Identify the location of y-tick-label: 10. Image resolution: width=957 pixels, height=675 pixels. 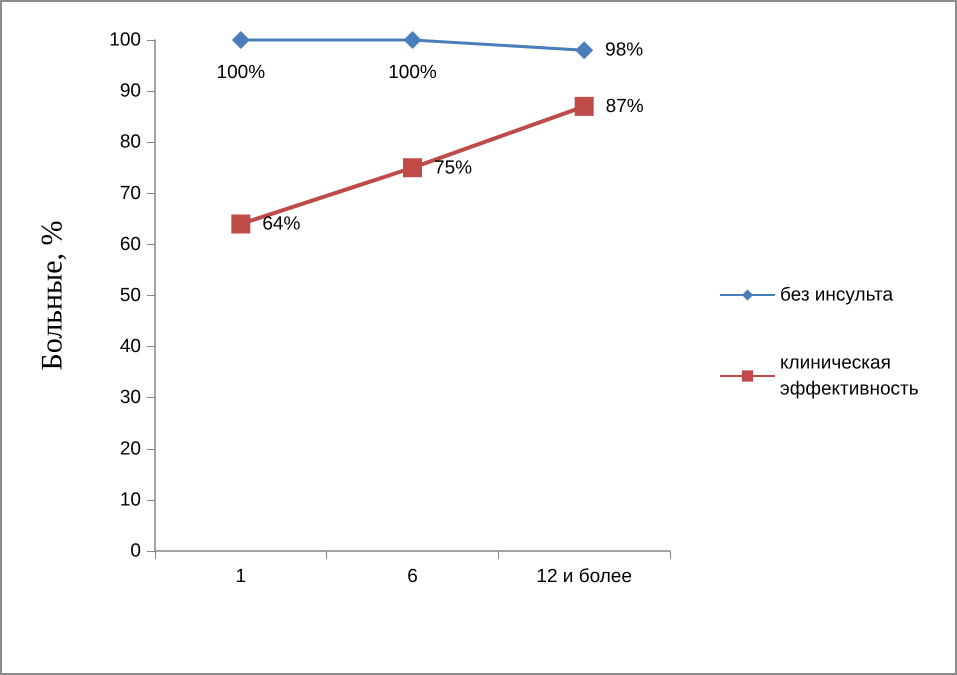
(130, 499).